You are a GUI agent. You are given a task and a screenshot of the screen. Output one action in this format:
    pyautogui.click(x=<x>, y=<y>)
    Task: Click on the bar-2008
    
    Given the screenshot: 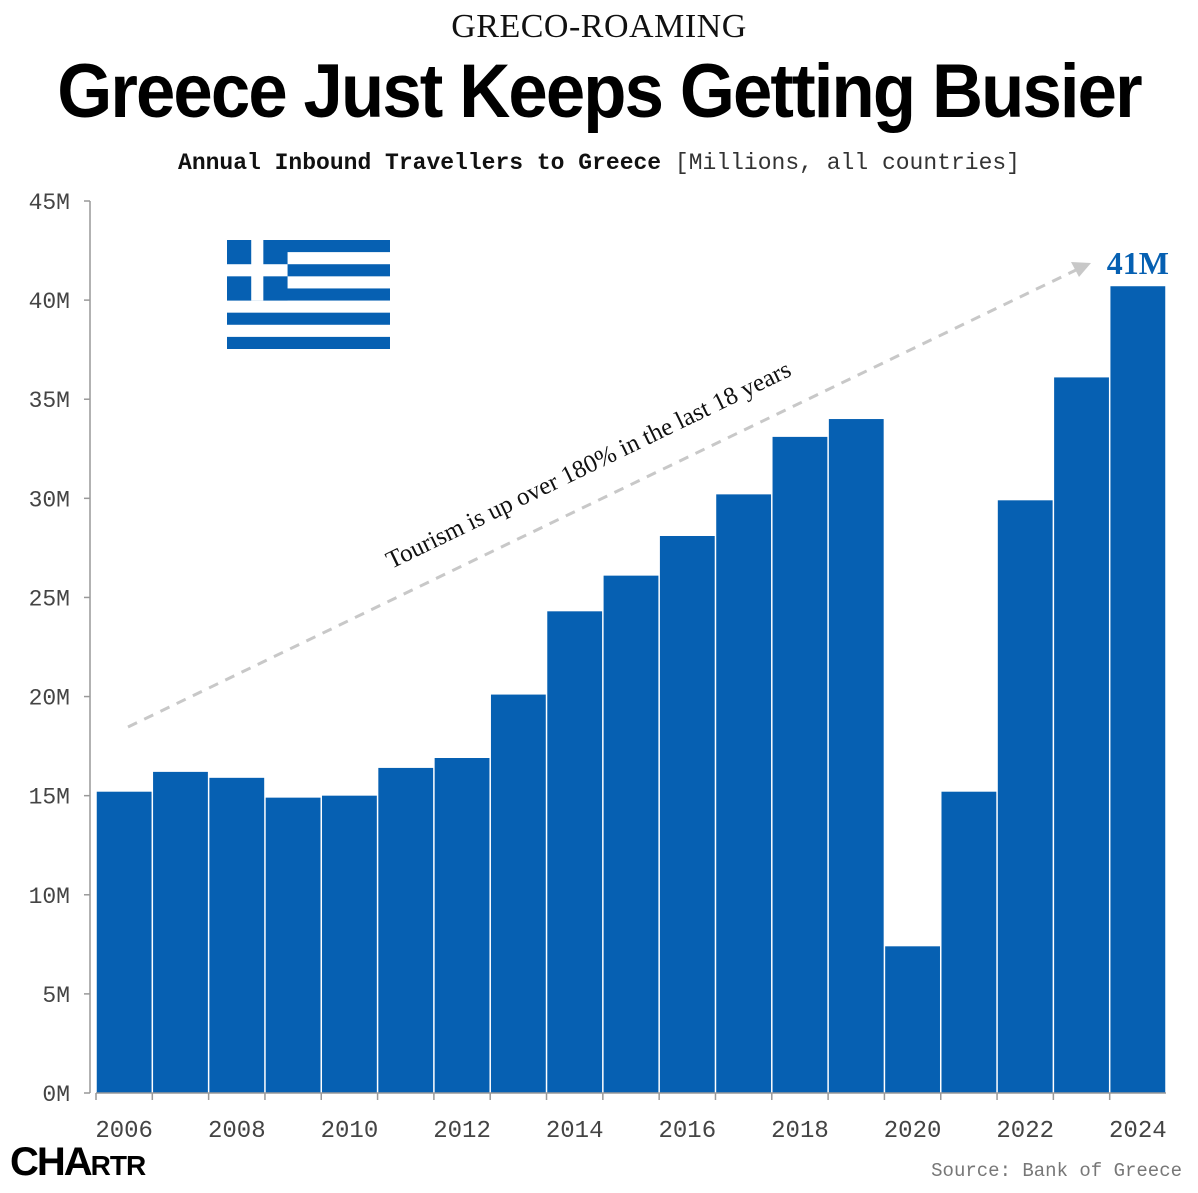 What is the action you would take?
    pyautogui.click(x=237, y=935)
    